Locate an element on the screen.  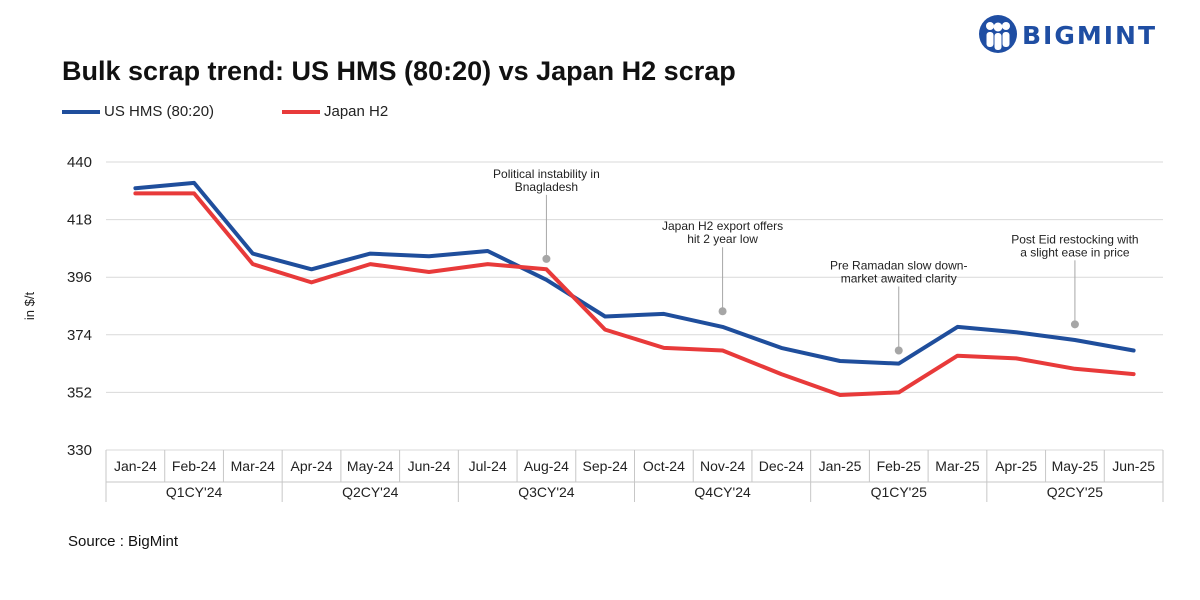
x-quarter-label: Q2CY'24 is located at coordinates (370, 492).